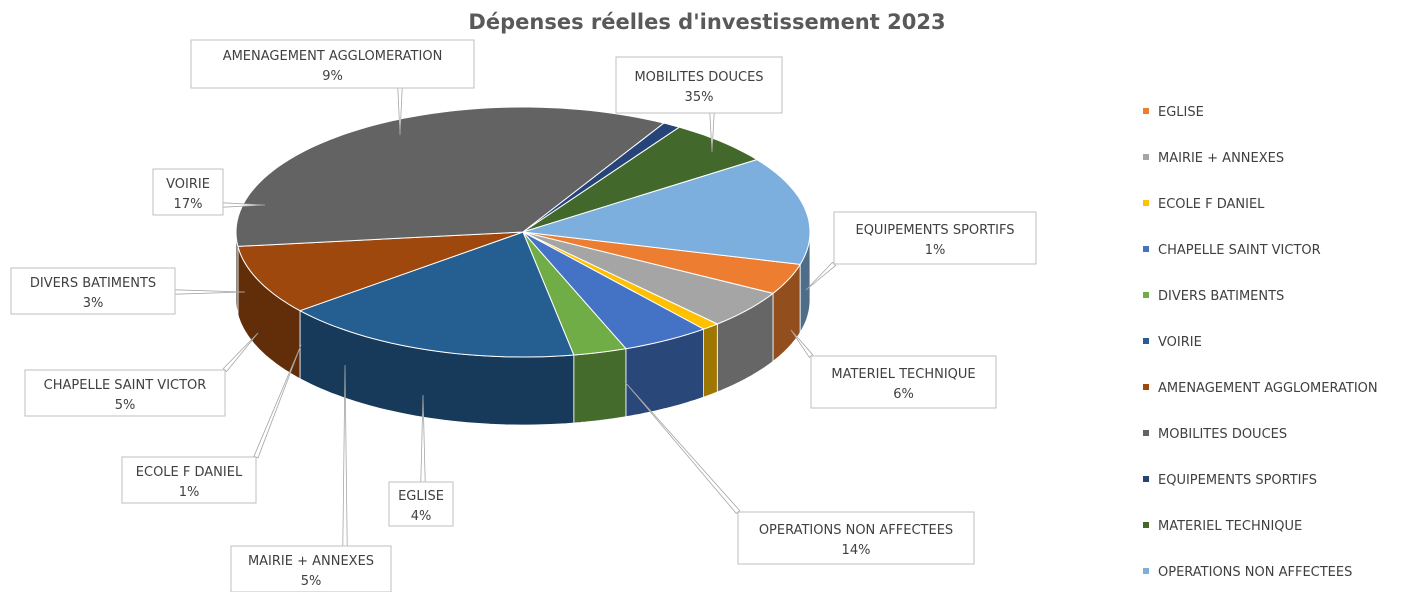 Image resolution: width=1428 pixels, height=592 pixels. I want to click on data-label-category: MAIRIE + ANNEXES, so click(311, 561).